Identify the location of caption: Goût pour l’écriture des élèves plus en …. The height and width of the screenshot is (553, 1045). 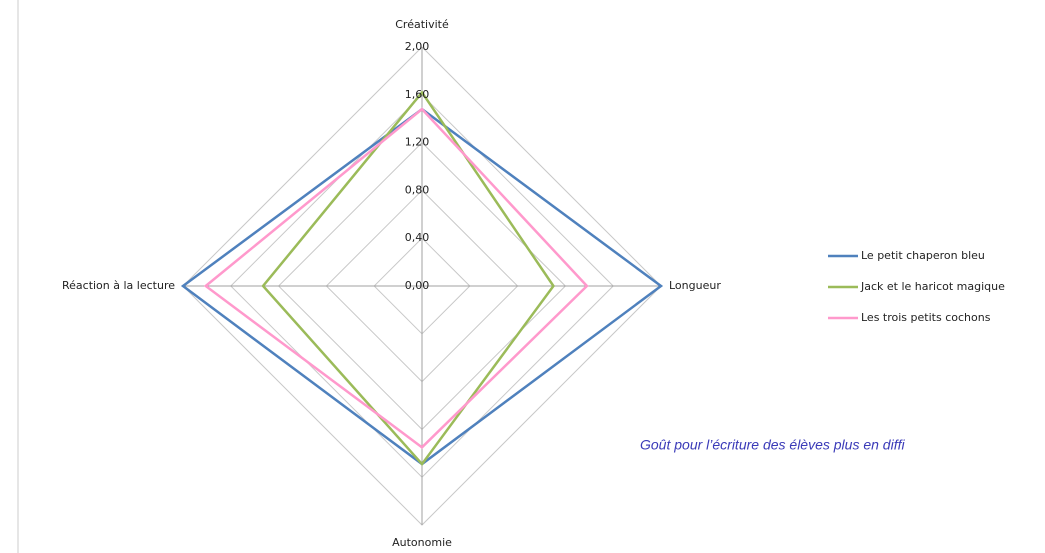
(772, 445).